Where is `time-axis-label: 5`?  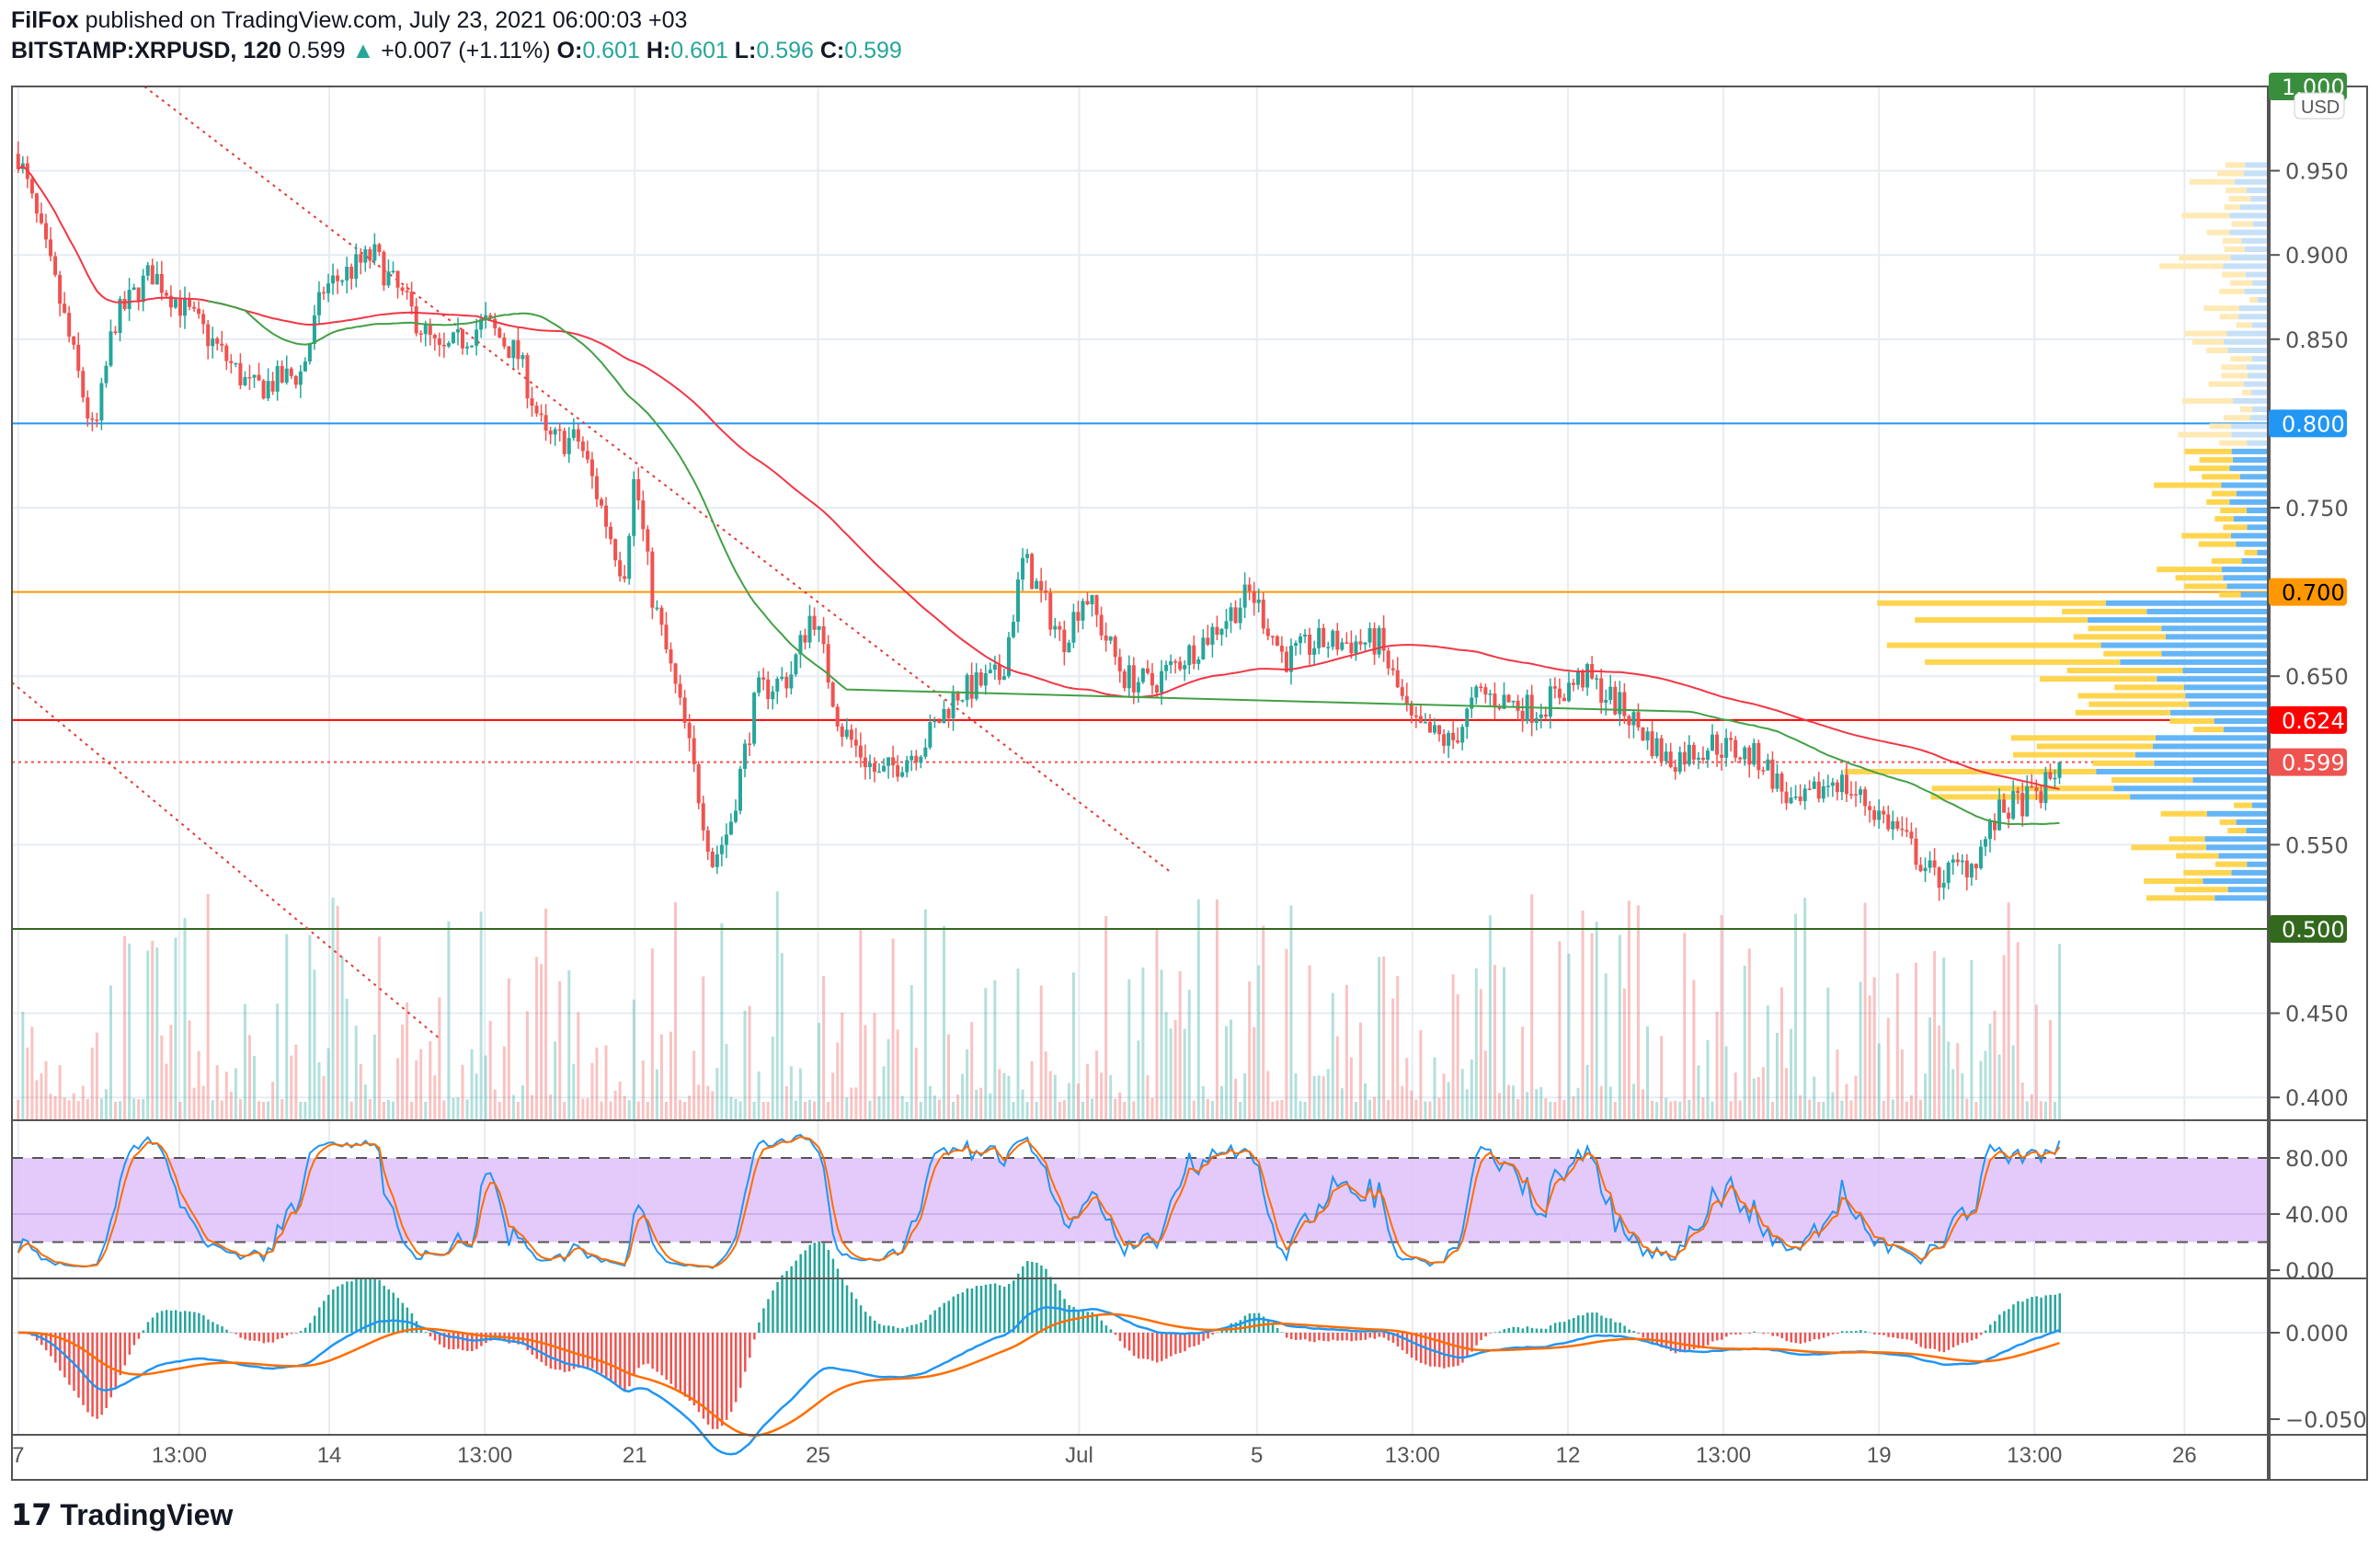
time-axis-label: 5 is located at coordinates (1257, 1455).